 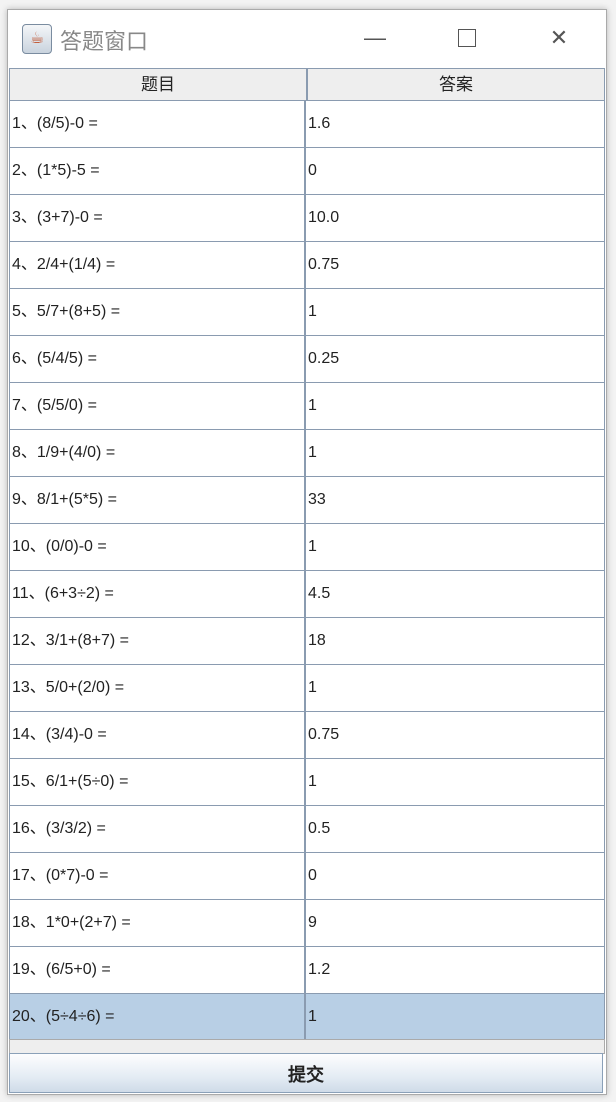 What do you see at coordinates (324, 217) in the screenshot?
I see `answer-cell: 10.0` at bounding box center [324, 217].